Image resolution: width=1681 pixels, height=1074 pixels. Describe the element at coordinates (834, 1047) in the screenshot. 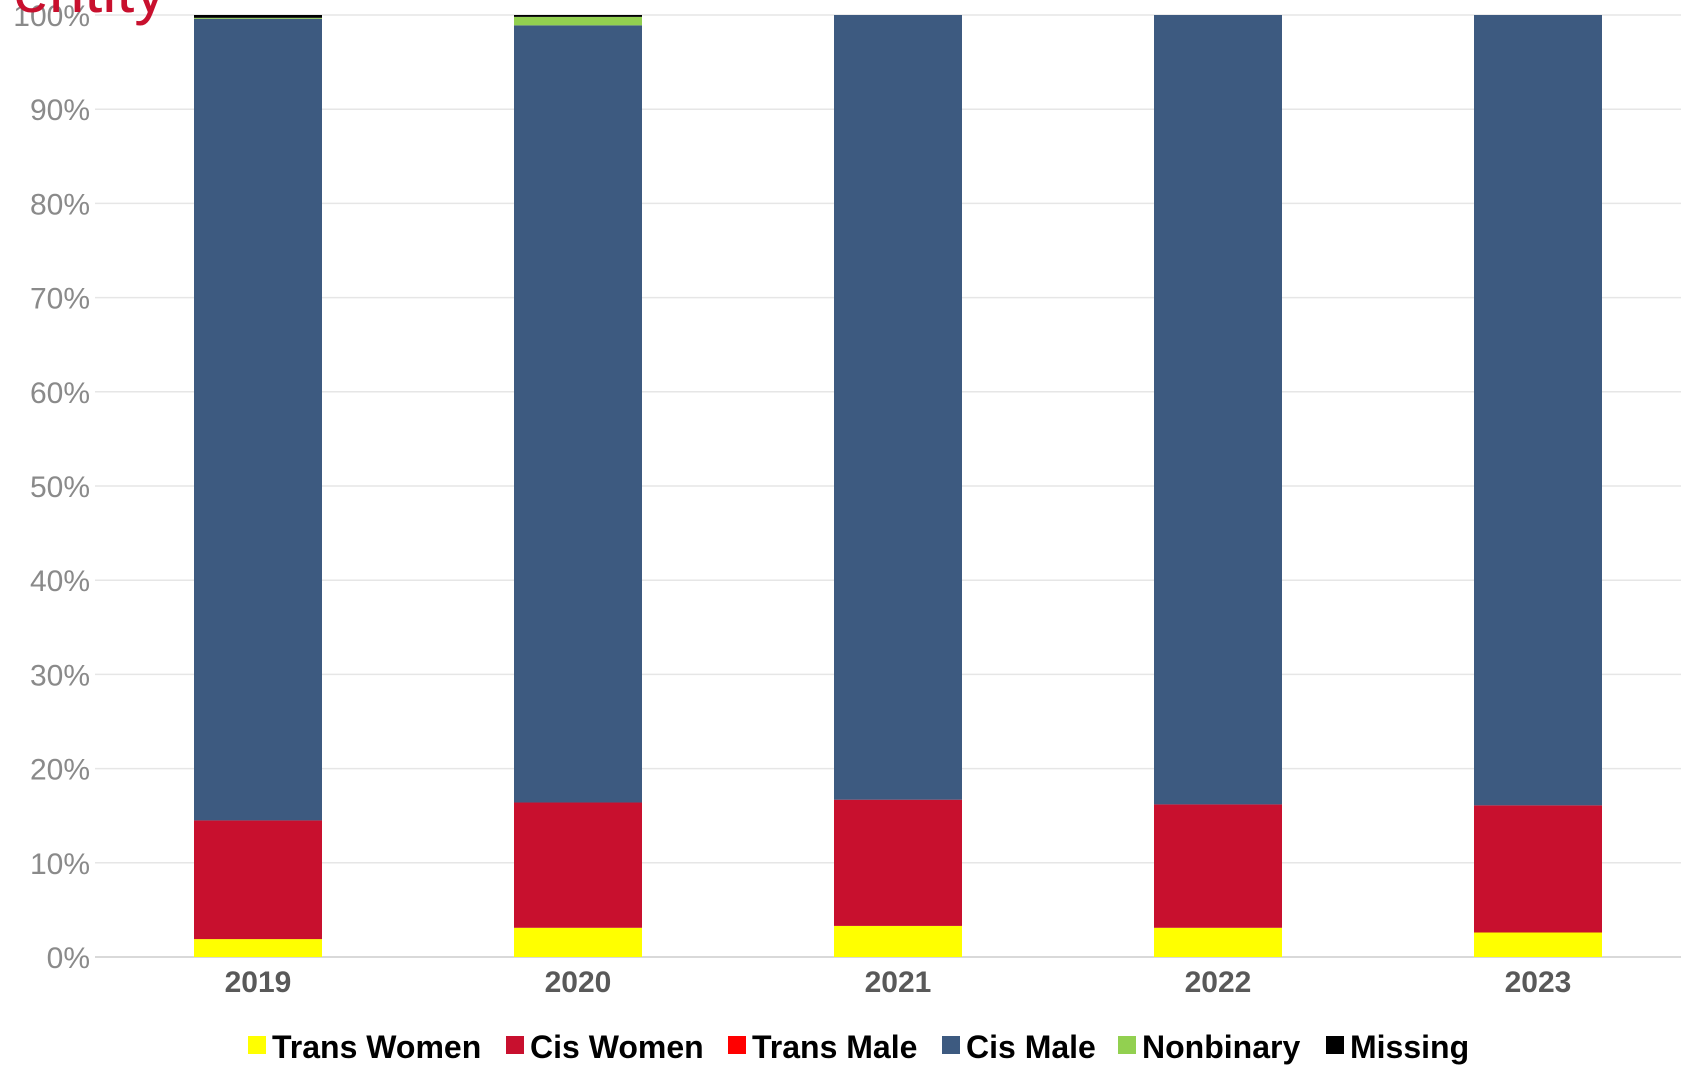

I see `legend-label: Trans Male` at that location.